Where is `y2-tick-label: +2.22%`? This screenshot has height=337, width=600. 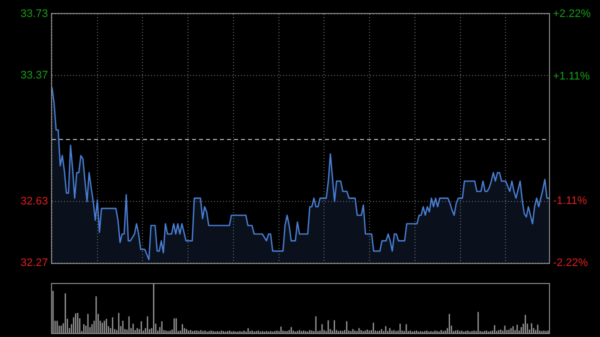
y2-tick-label: +2.22% is located at coordinates (572, 14).